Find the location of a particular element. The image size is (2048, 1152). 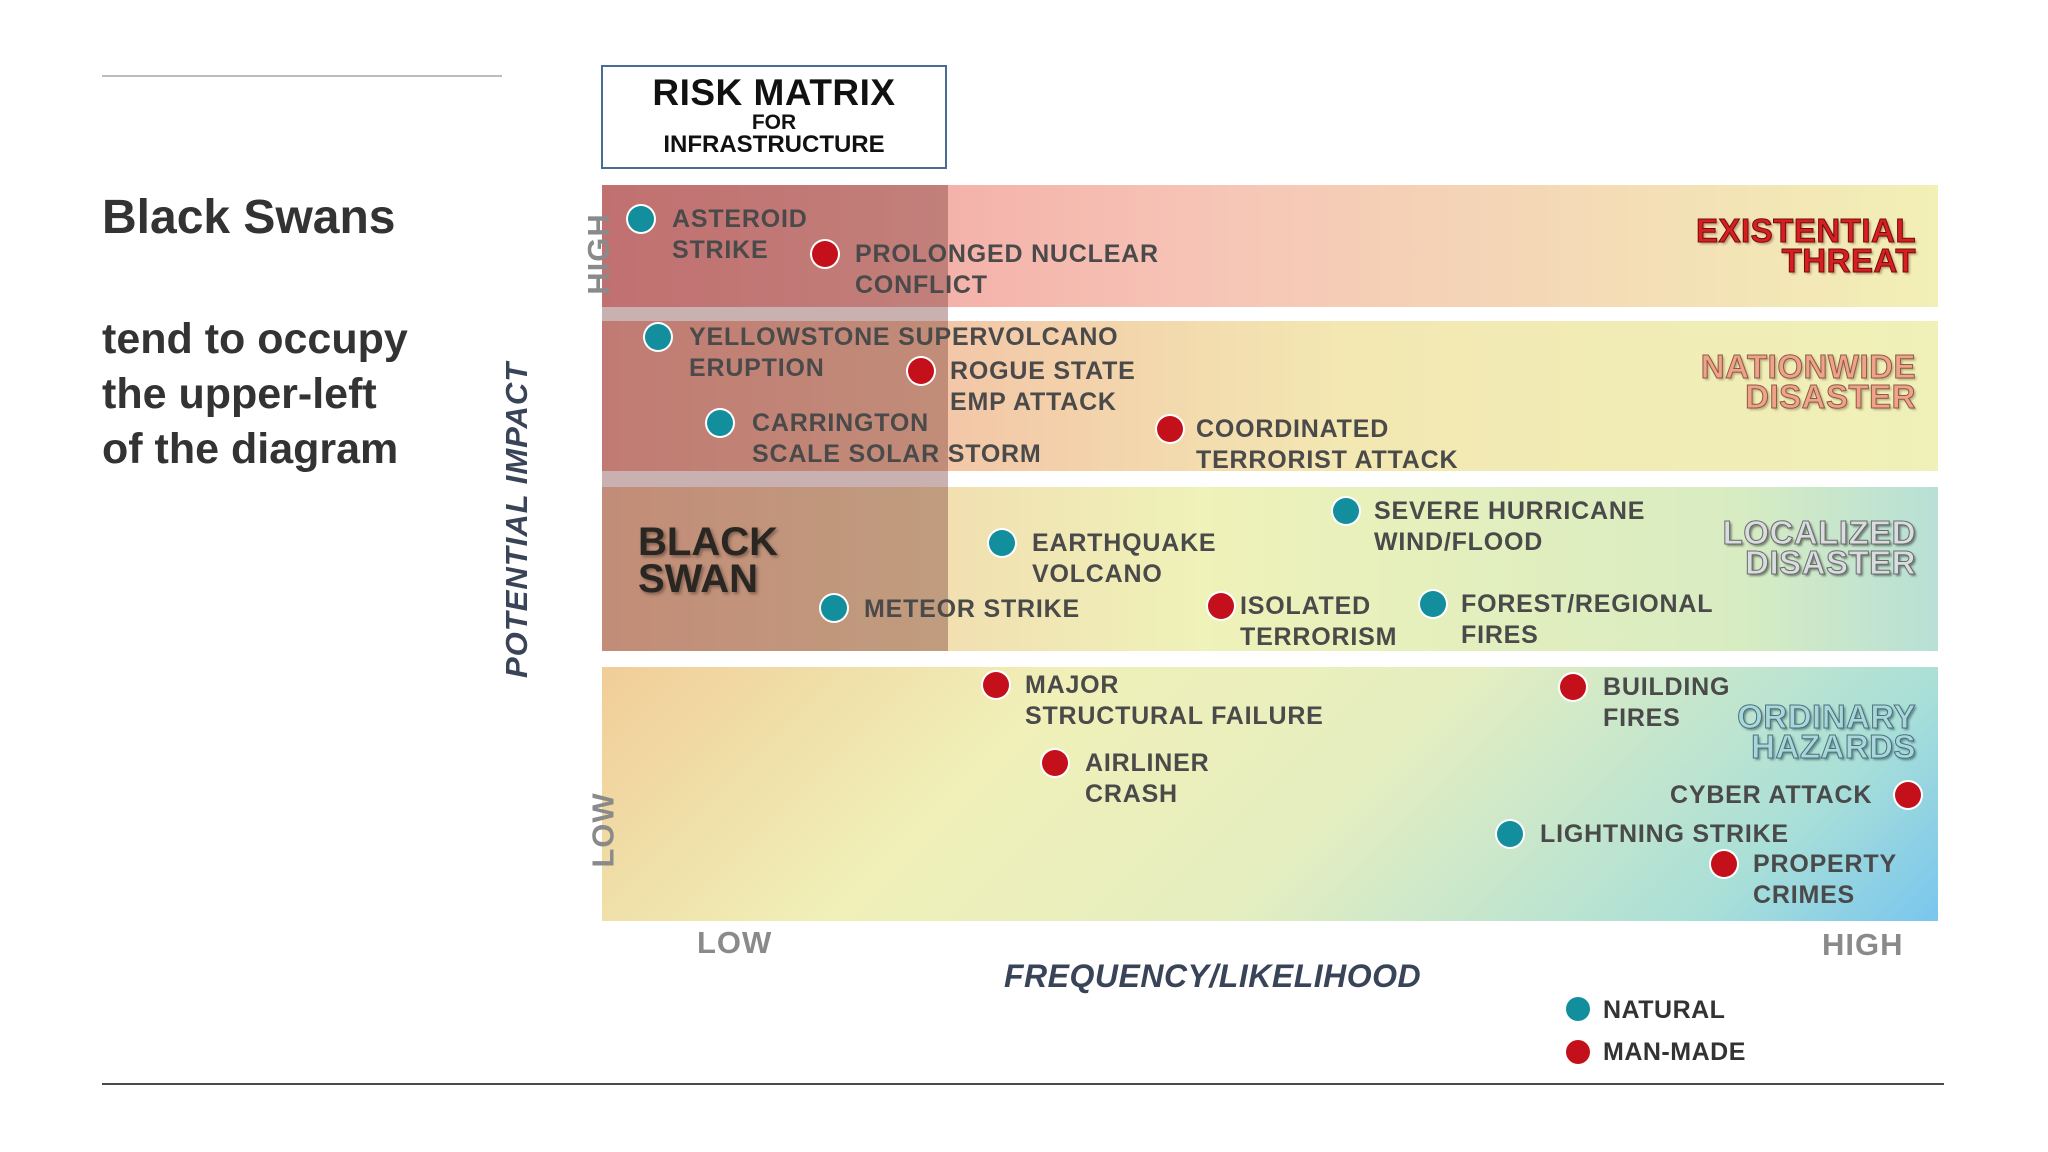

black-swan-zone is located at coordinates (775, 418).